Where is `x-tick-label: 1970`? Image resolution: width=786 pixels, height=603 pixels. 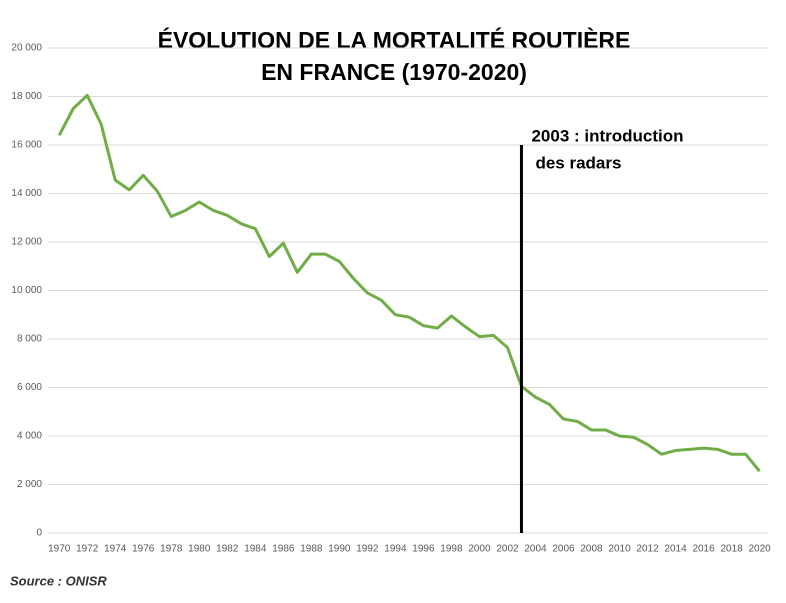 x-tick-label: 1970 is located at coordinates (59, 549).